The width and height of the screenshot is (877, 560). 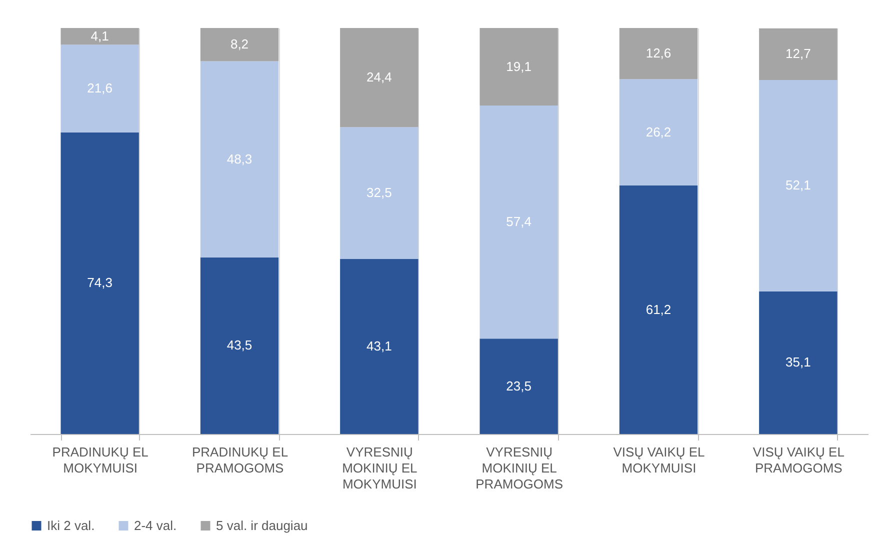 I want to click on x-tick-label: PRADINUKŲ EL PRAMOGOMS, so click(x=240, y=460).